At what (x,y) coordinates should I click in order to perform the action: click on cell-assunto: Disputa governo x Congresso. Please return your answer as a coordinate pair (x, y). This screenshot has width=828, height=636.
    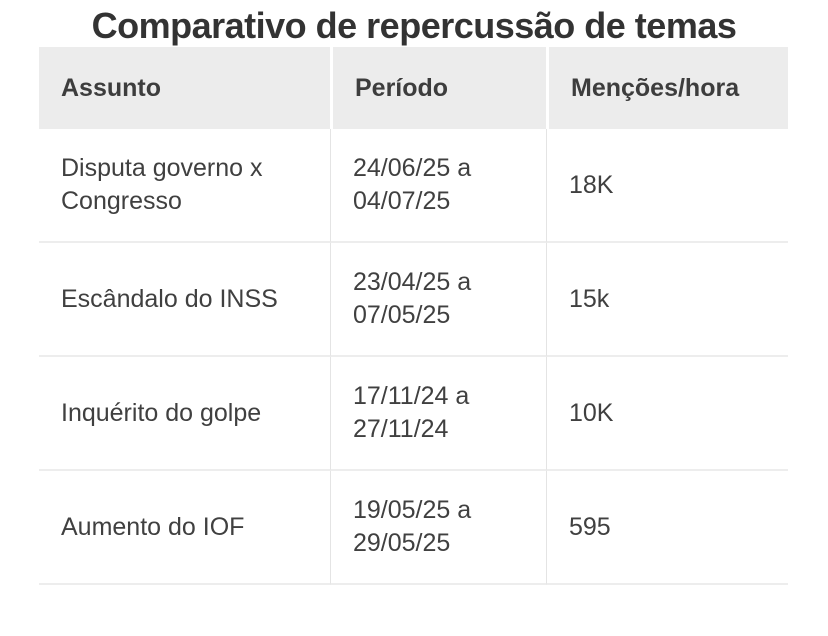
    Looking at the image, I should click on (184, 186).